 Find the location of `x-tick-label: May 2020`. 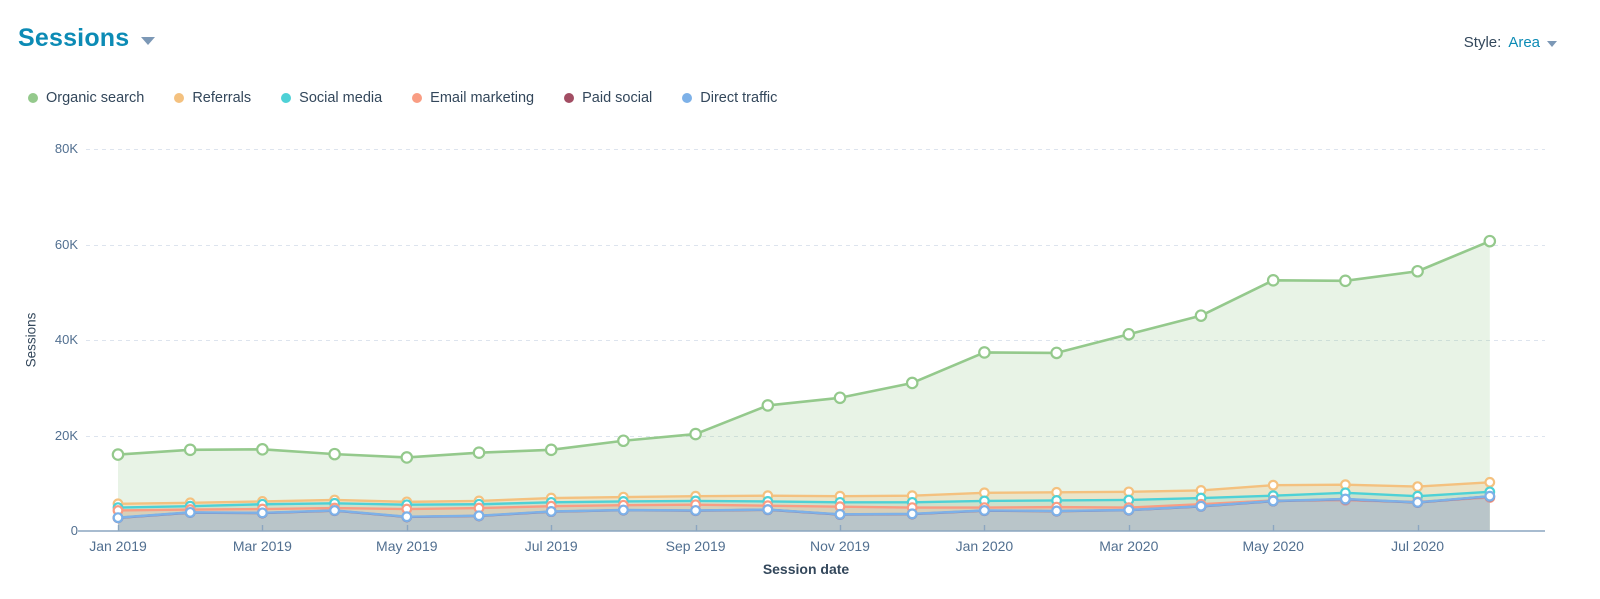

x-tick-label: May 2020 is located at coordinates (1273, 546).